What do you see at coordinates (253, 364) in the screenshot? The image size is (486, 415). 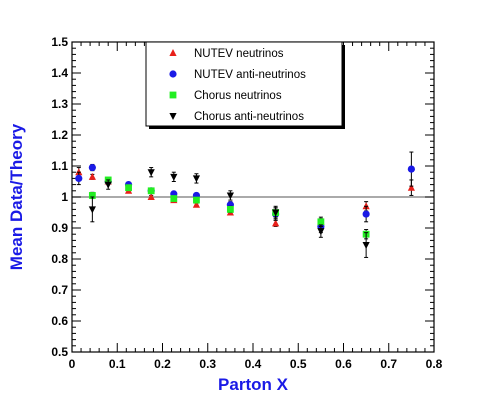 I see `x-tick-label: 0.4` at bounding box center [253, 364].